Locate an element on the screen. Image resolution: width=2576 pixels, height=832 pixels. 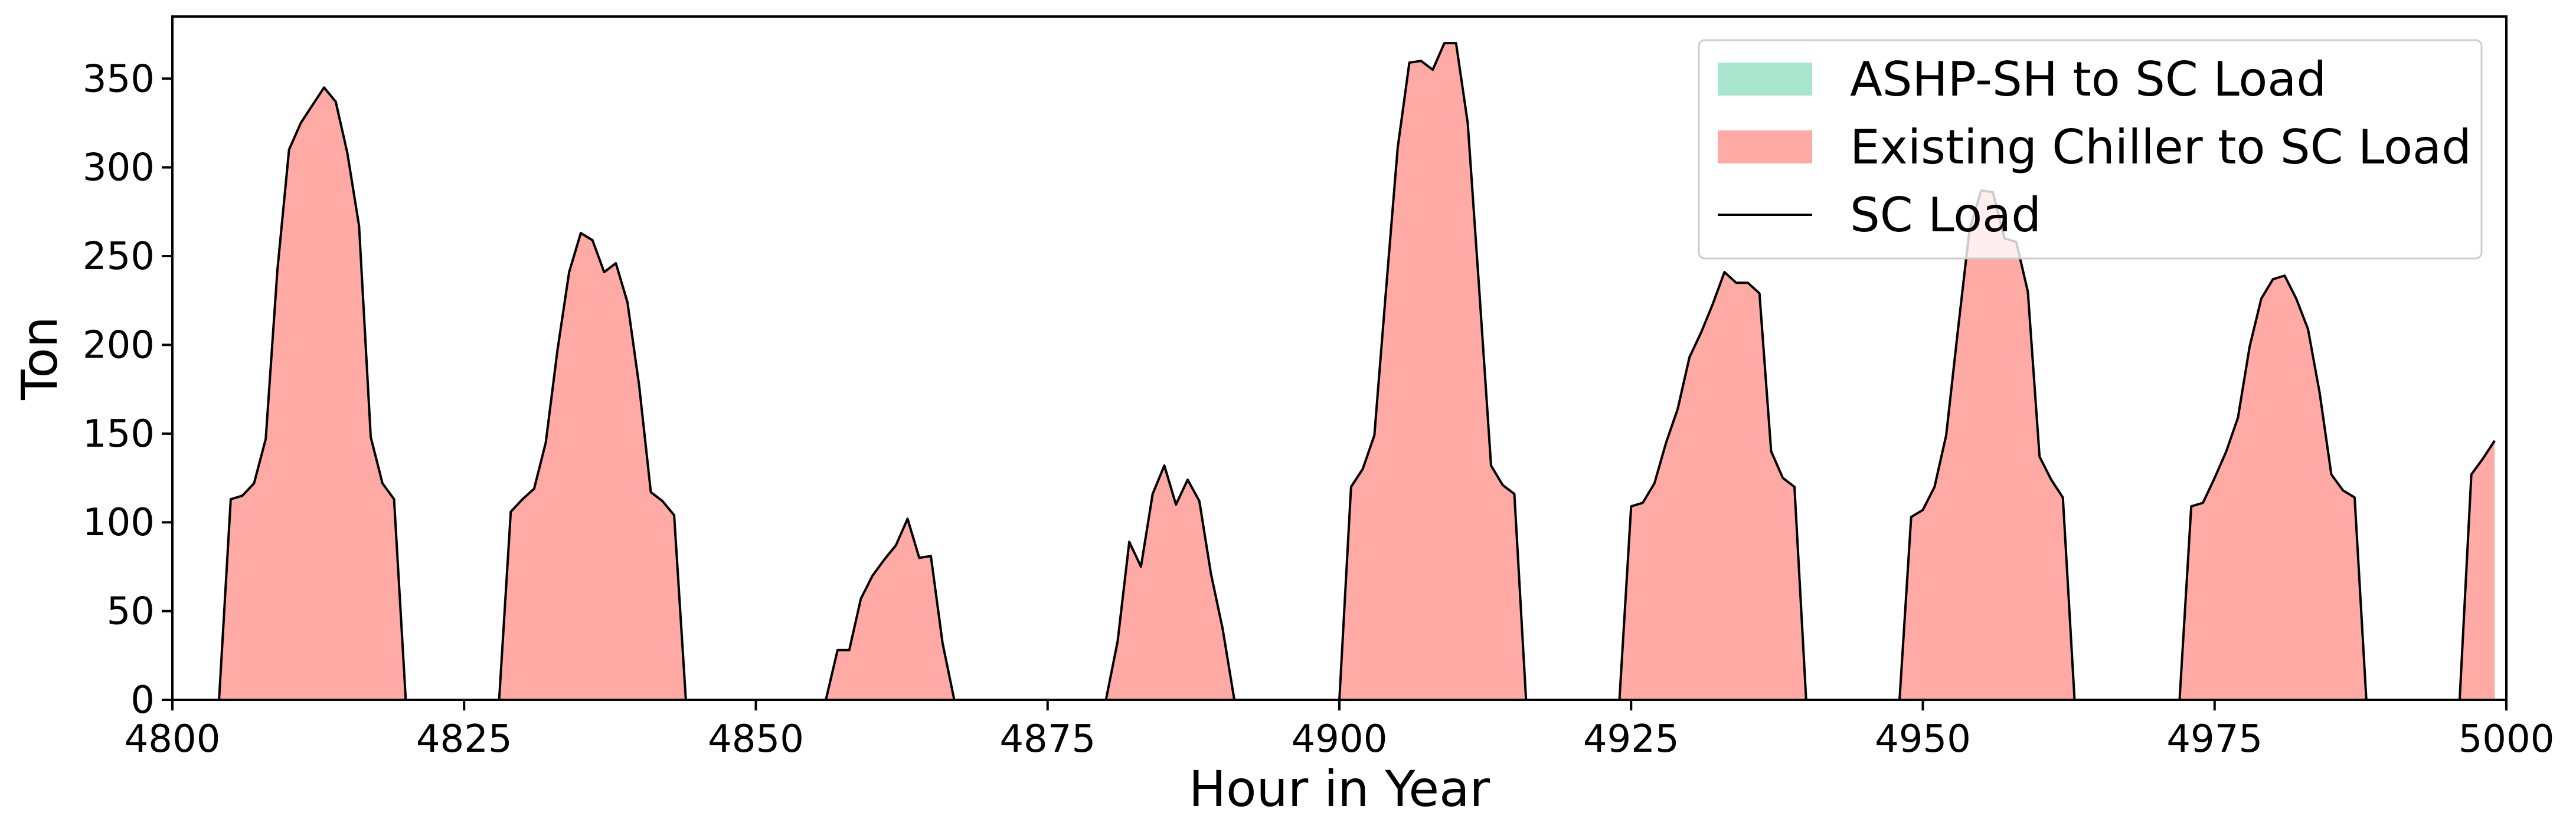
x-tick-label: 4850 is located at coordinates (756, 739).